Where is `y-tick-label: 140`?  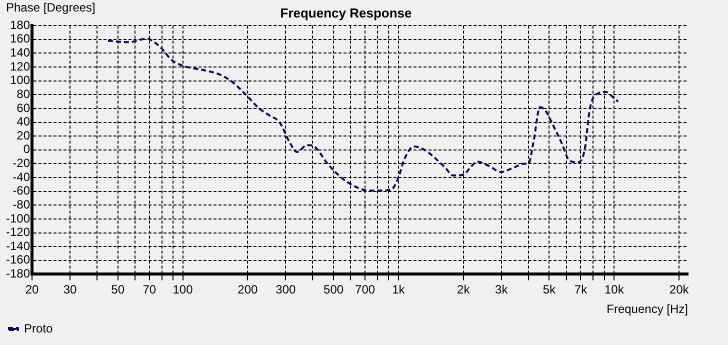
y-tick-label: 140 is located at coordinates (20, 53).